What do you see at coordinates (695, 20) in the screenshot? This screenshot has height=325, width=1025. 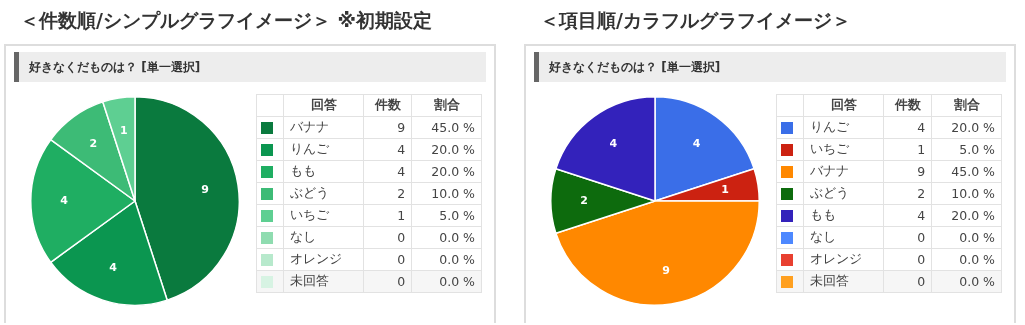 I see `chart-title: ＜項目順/カラフルグラフイメージ＞` at bounding box center [695, 20].